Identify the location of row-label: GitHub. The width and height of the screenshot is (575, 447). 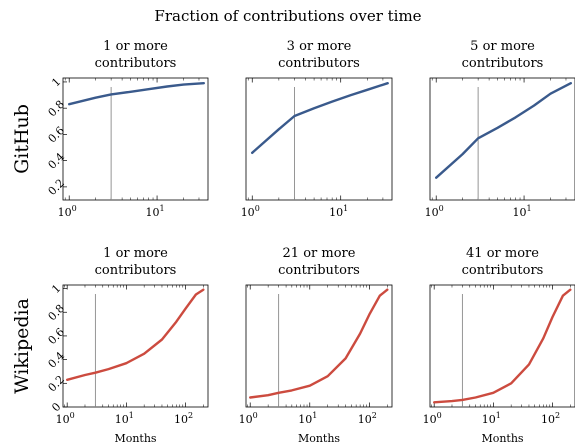
(22, 139).